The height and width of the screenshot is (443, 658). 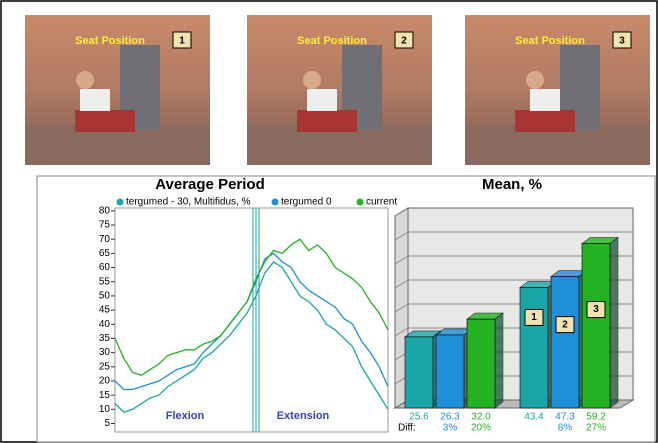 I want to click on y-tick-label: 20, so click(x=105, y=381).